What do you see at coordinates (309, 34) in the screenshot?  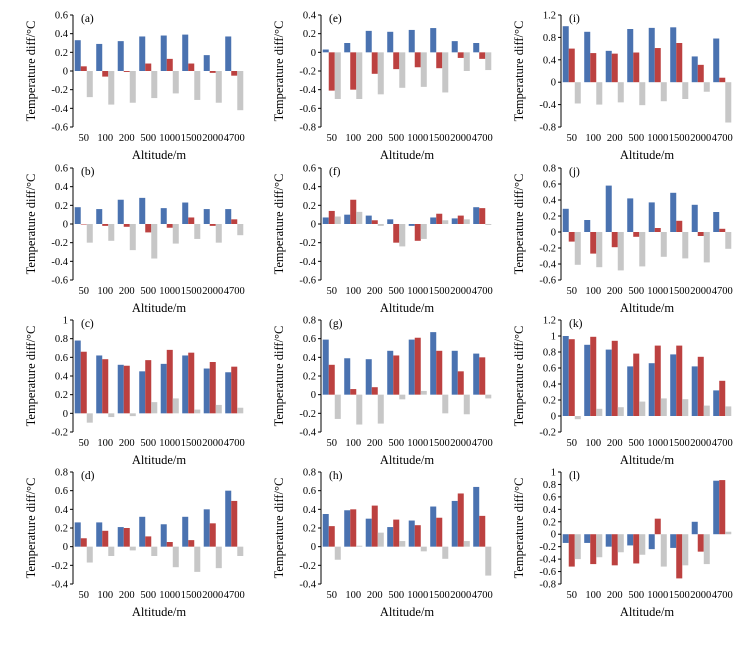 I see `y-tick-label: 0.2` at bounding box center [309, 34].